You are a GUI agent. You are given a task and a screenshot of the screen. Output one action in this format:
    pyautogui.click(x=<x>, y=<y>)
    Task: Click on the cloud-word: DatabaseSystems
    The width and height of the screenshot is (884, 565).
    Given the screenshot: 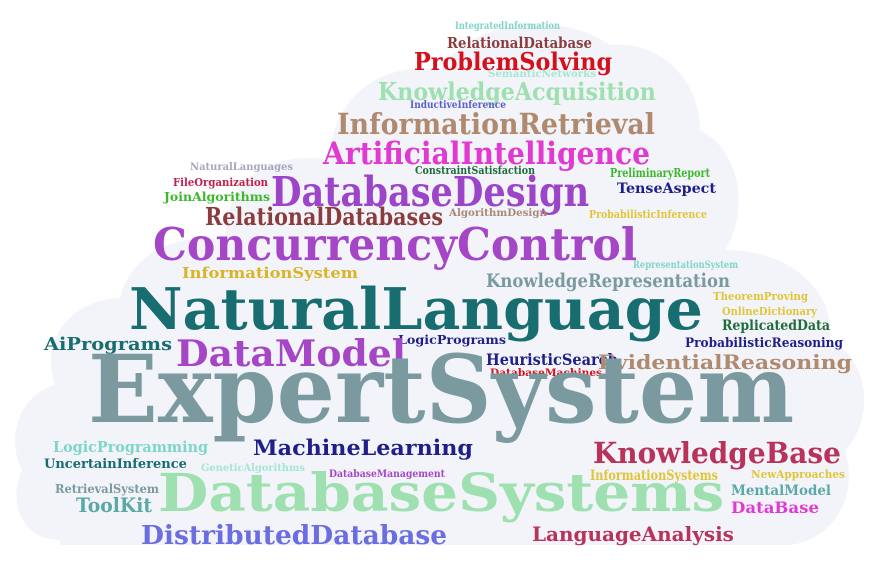 What is the action you would take?
    pyautogui.click(x=441, y=493)
    